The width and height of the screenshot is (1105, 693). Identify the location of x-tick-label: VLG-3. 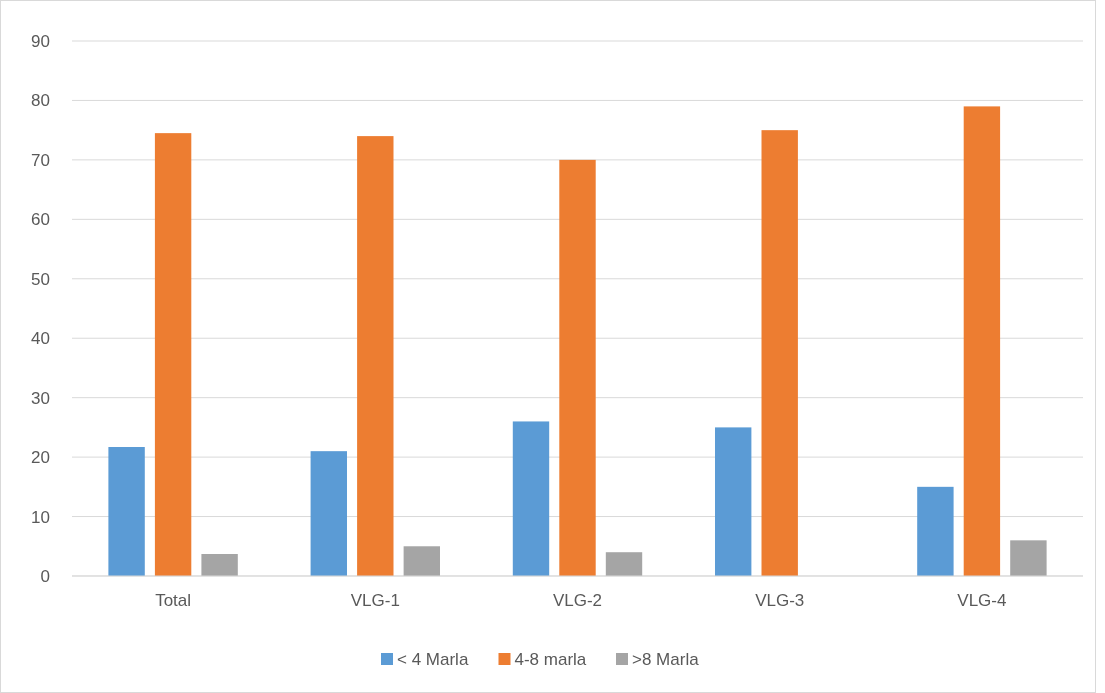
(780, 600).